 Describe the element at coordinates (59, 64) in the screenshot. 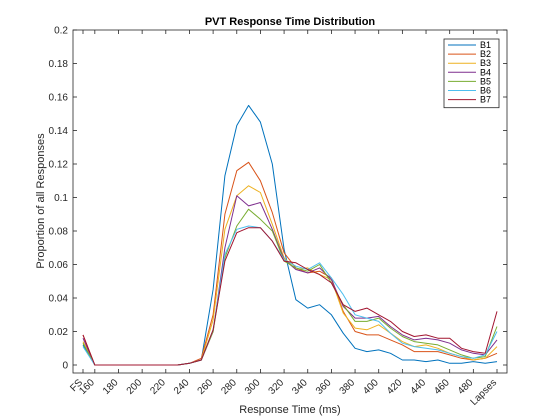

I see `y-tick-label: 0.18` at that location.